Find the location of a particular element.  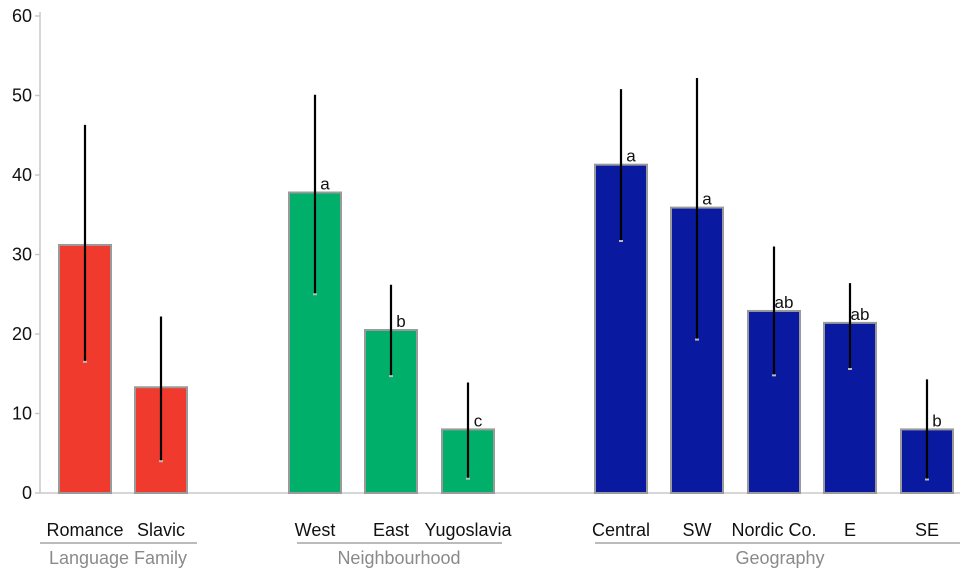

y-tick-label: 60 is located at coordinates (22, 16).